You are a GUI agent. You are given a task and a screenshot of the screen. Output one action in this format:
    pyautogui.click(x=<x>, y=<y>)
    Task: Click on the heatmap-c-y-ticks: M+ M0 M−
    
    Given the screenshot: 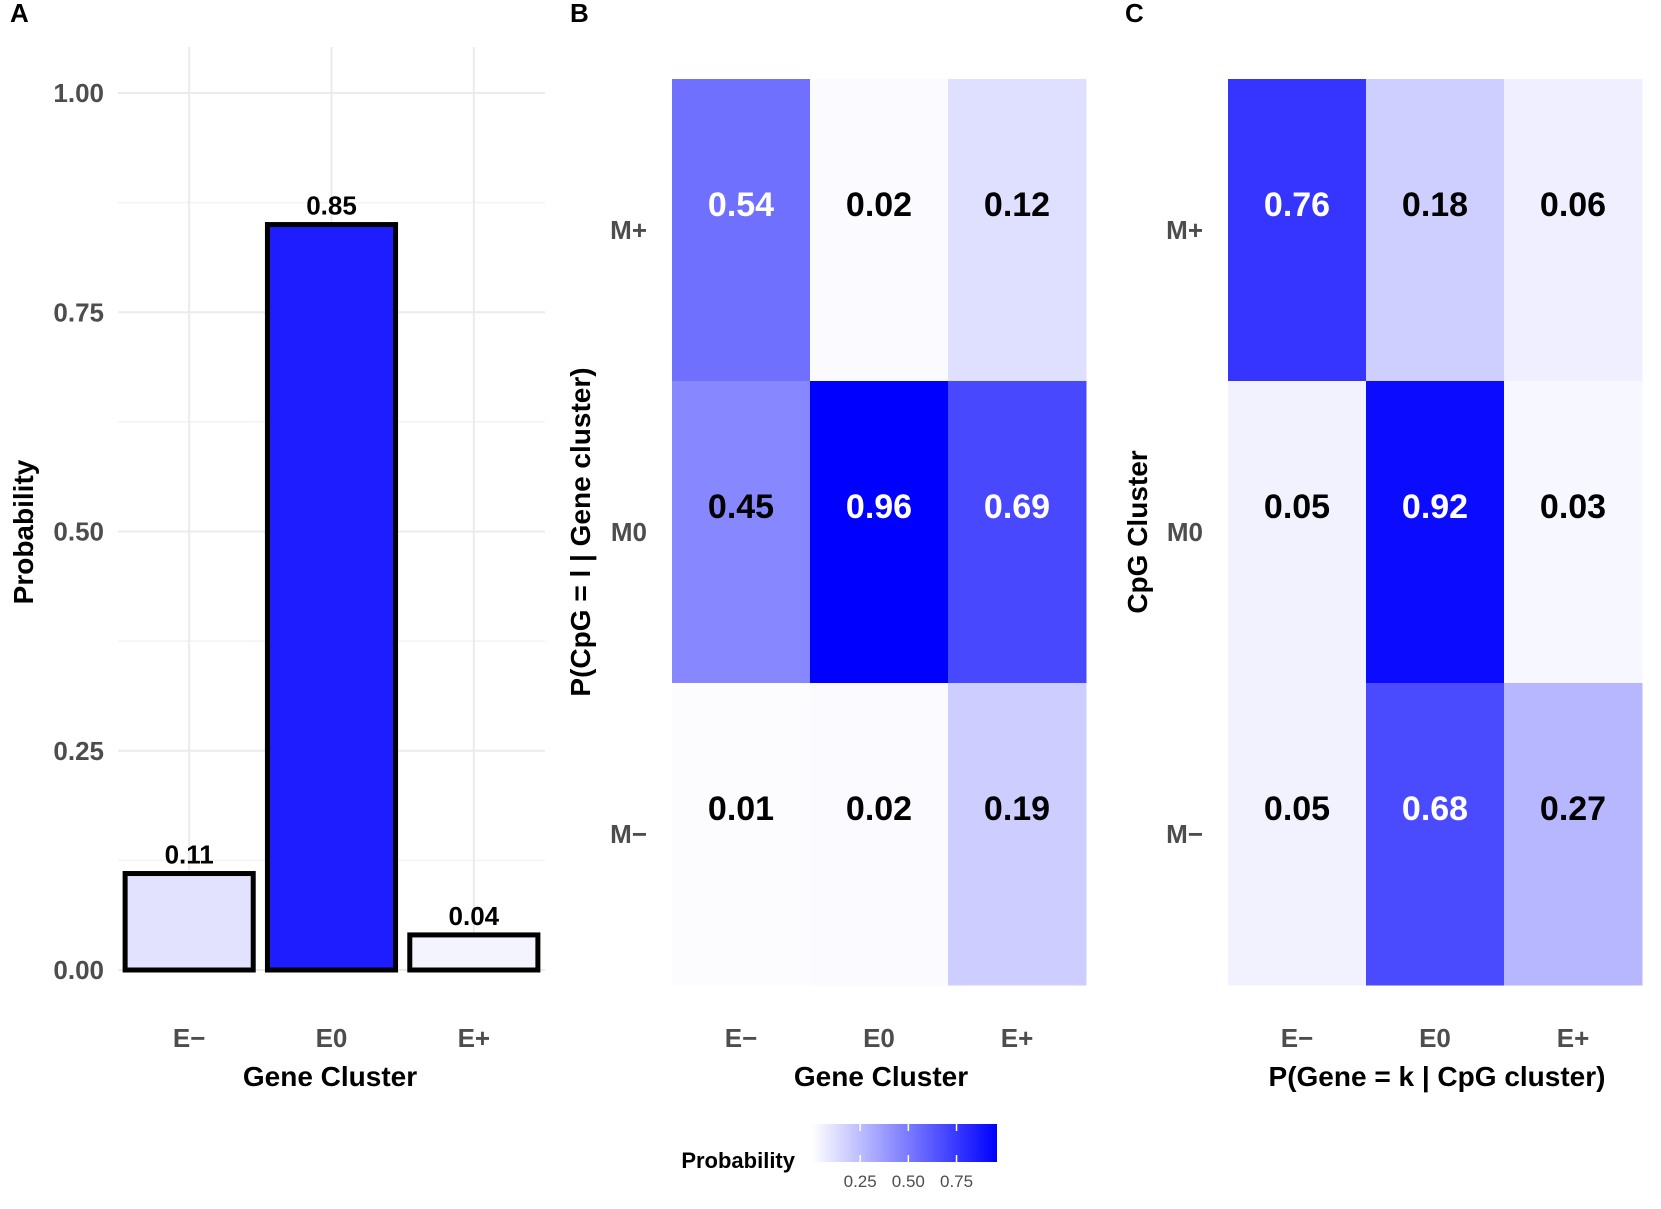 What is the action you would take?
    pyautogui.click(x=1184, y=532)
    